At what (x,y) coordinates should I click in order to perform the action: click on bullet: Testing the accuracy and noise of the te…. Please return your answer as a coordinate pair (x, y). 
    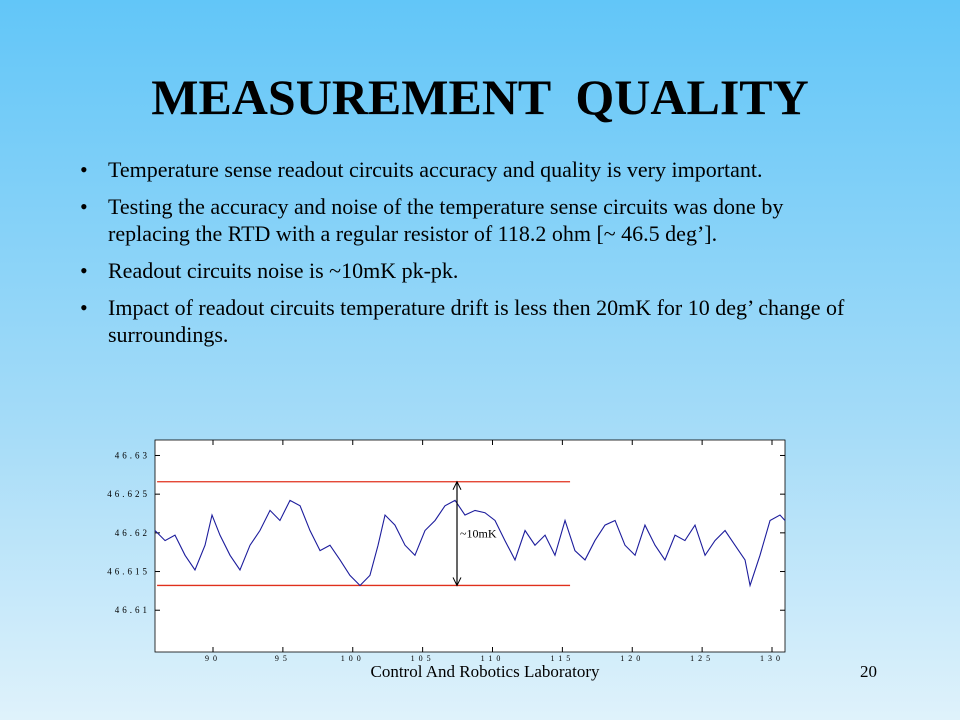
    Looking at the image, I should click on (465, 220).